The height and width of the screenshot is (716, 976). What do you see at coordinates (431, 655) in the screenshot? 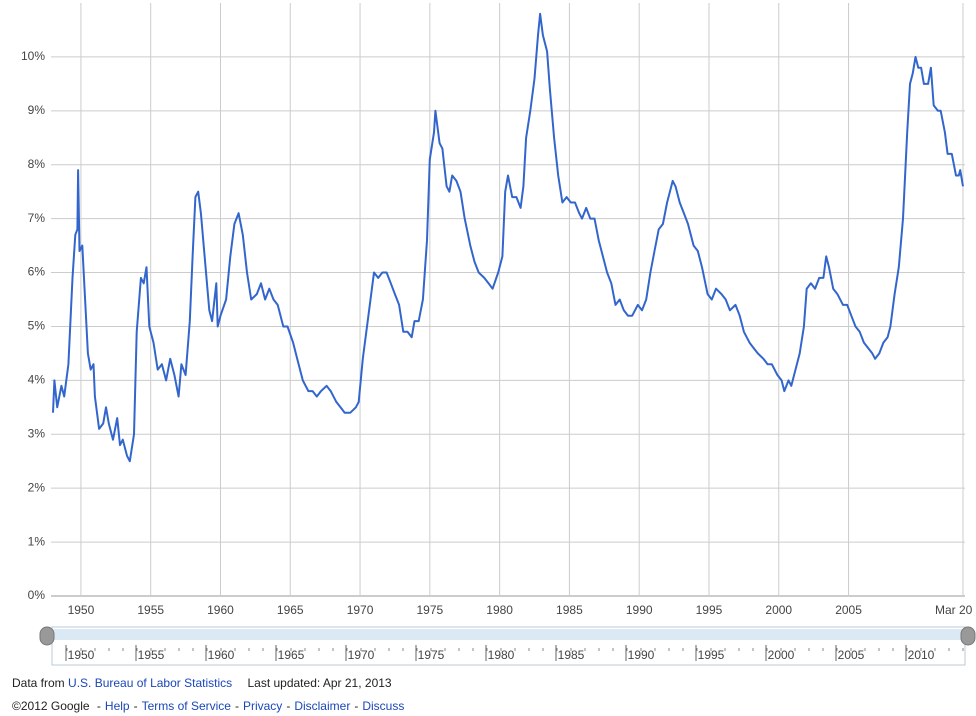
I see `navigator-label: 1975` at bounding box center [431, 655].